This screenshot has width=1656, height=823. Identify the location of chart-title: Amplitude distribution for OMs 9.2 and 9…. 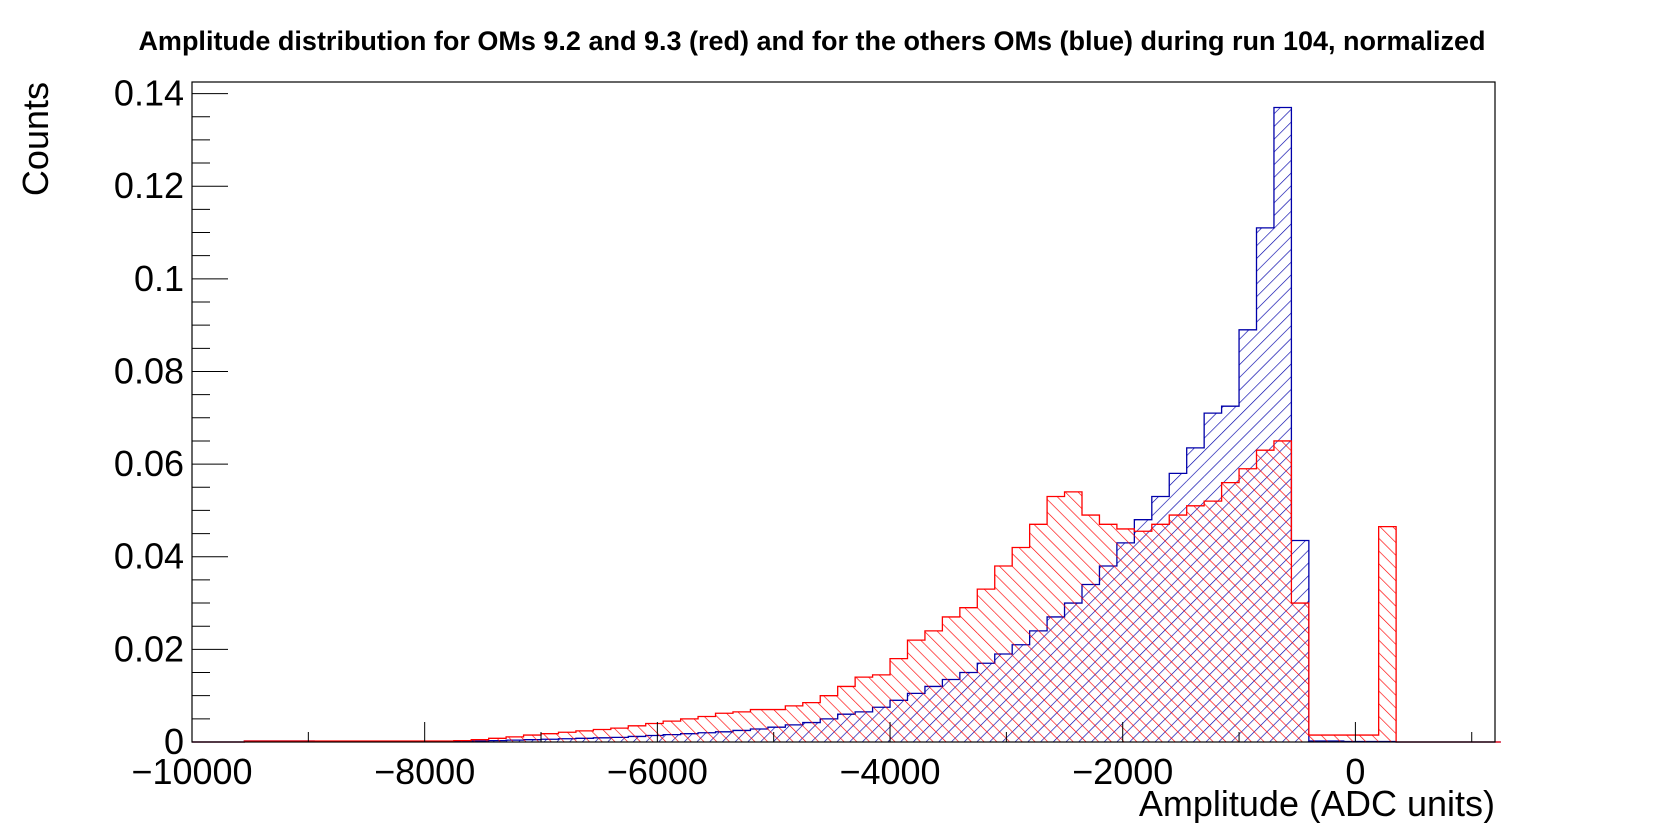
(811, 41).